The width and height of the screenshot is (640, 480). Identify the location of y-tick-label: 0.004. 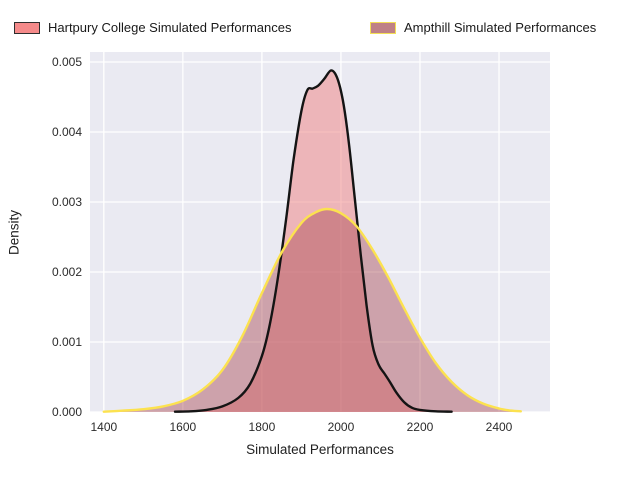
(66, 132).